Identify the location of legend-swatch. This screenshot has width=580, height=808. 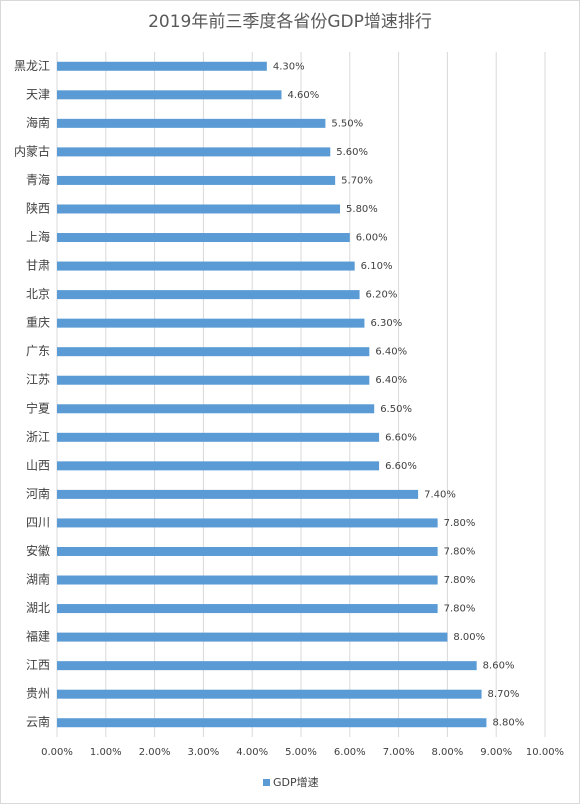
(266, 782).